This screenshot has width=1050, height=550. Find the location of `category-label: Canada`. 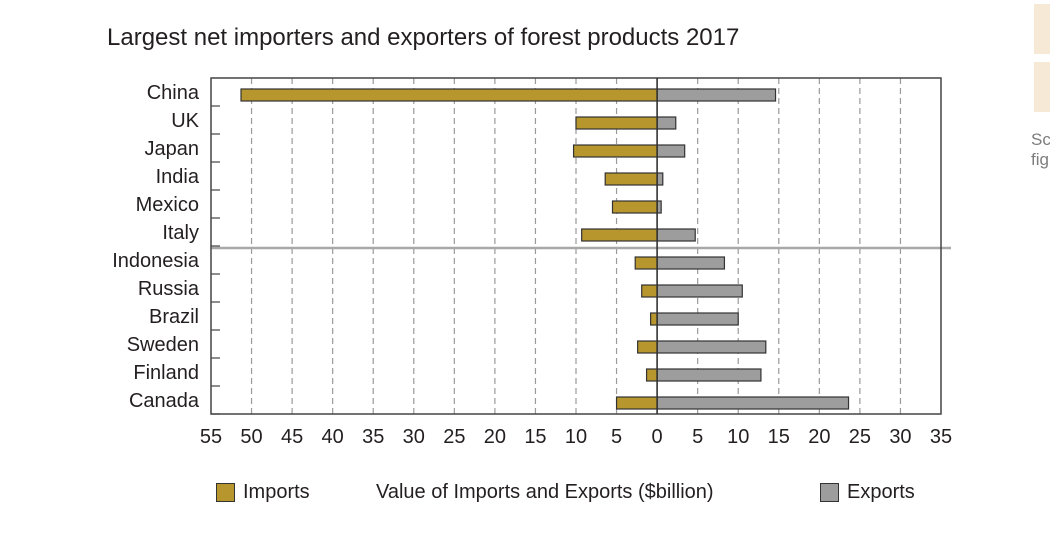

category-label: Canada is located at coordinates (164, 401).